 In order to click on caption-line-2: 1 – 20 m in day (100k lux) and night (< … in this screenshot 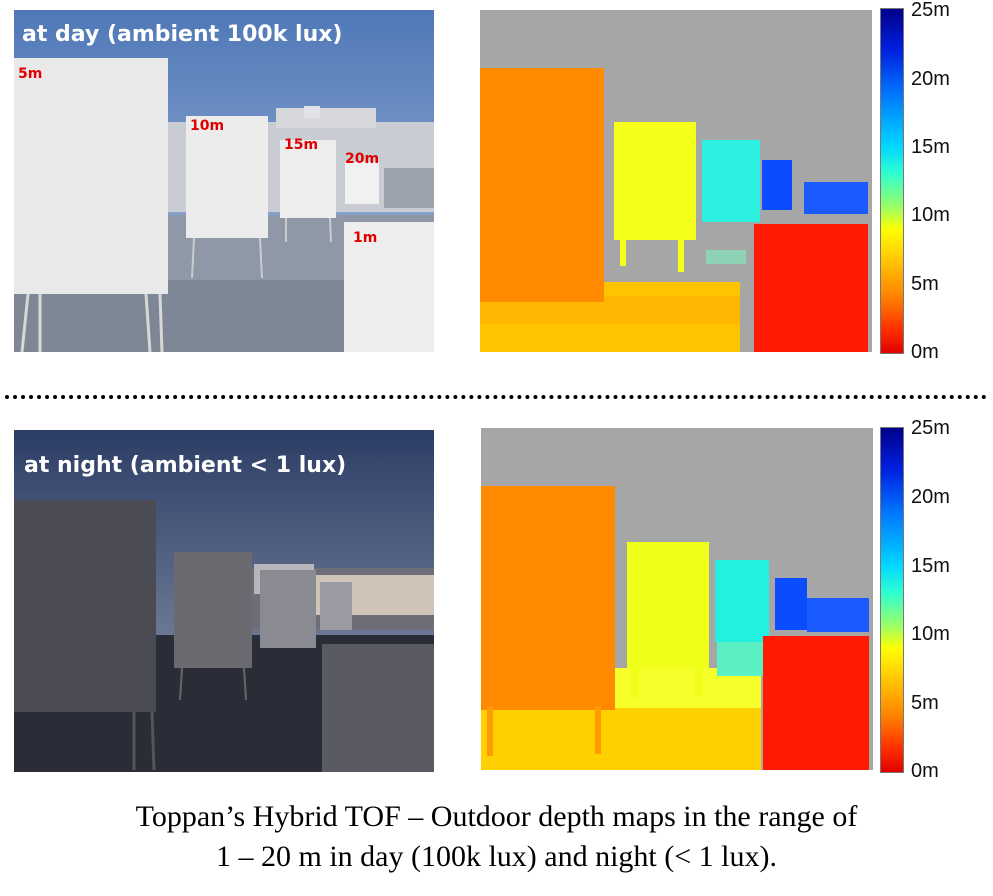, I will do `click(496, 856)`.